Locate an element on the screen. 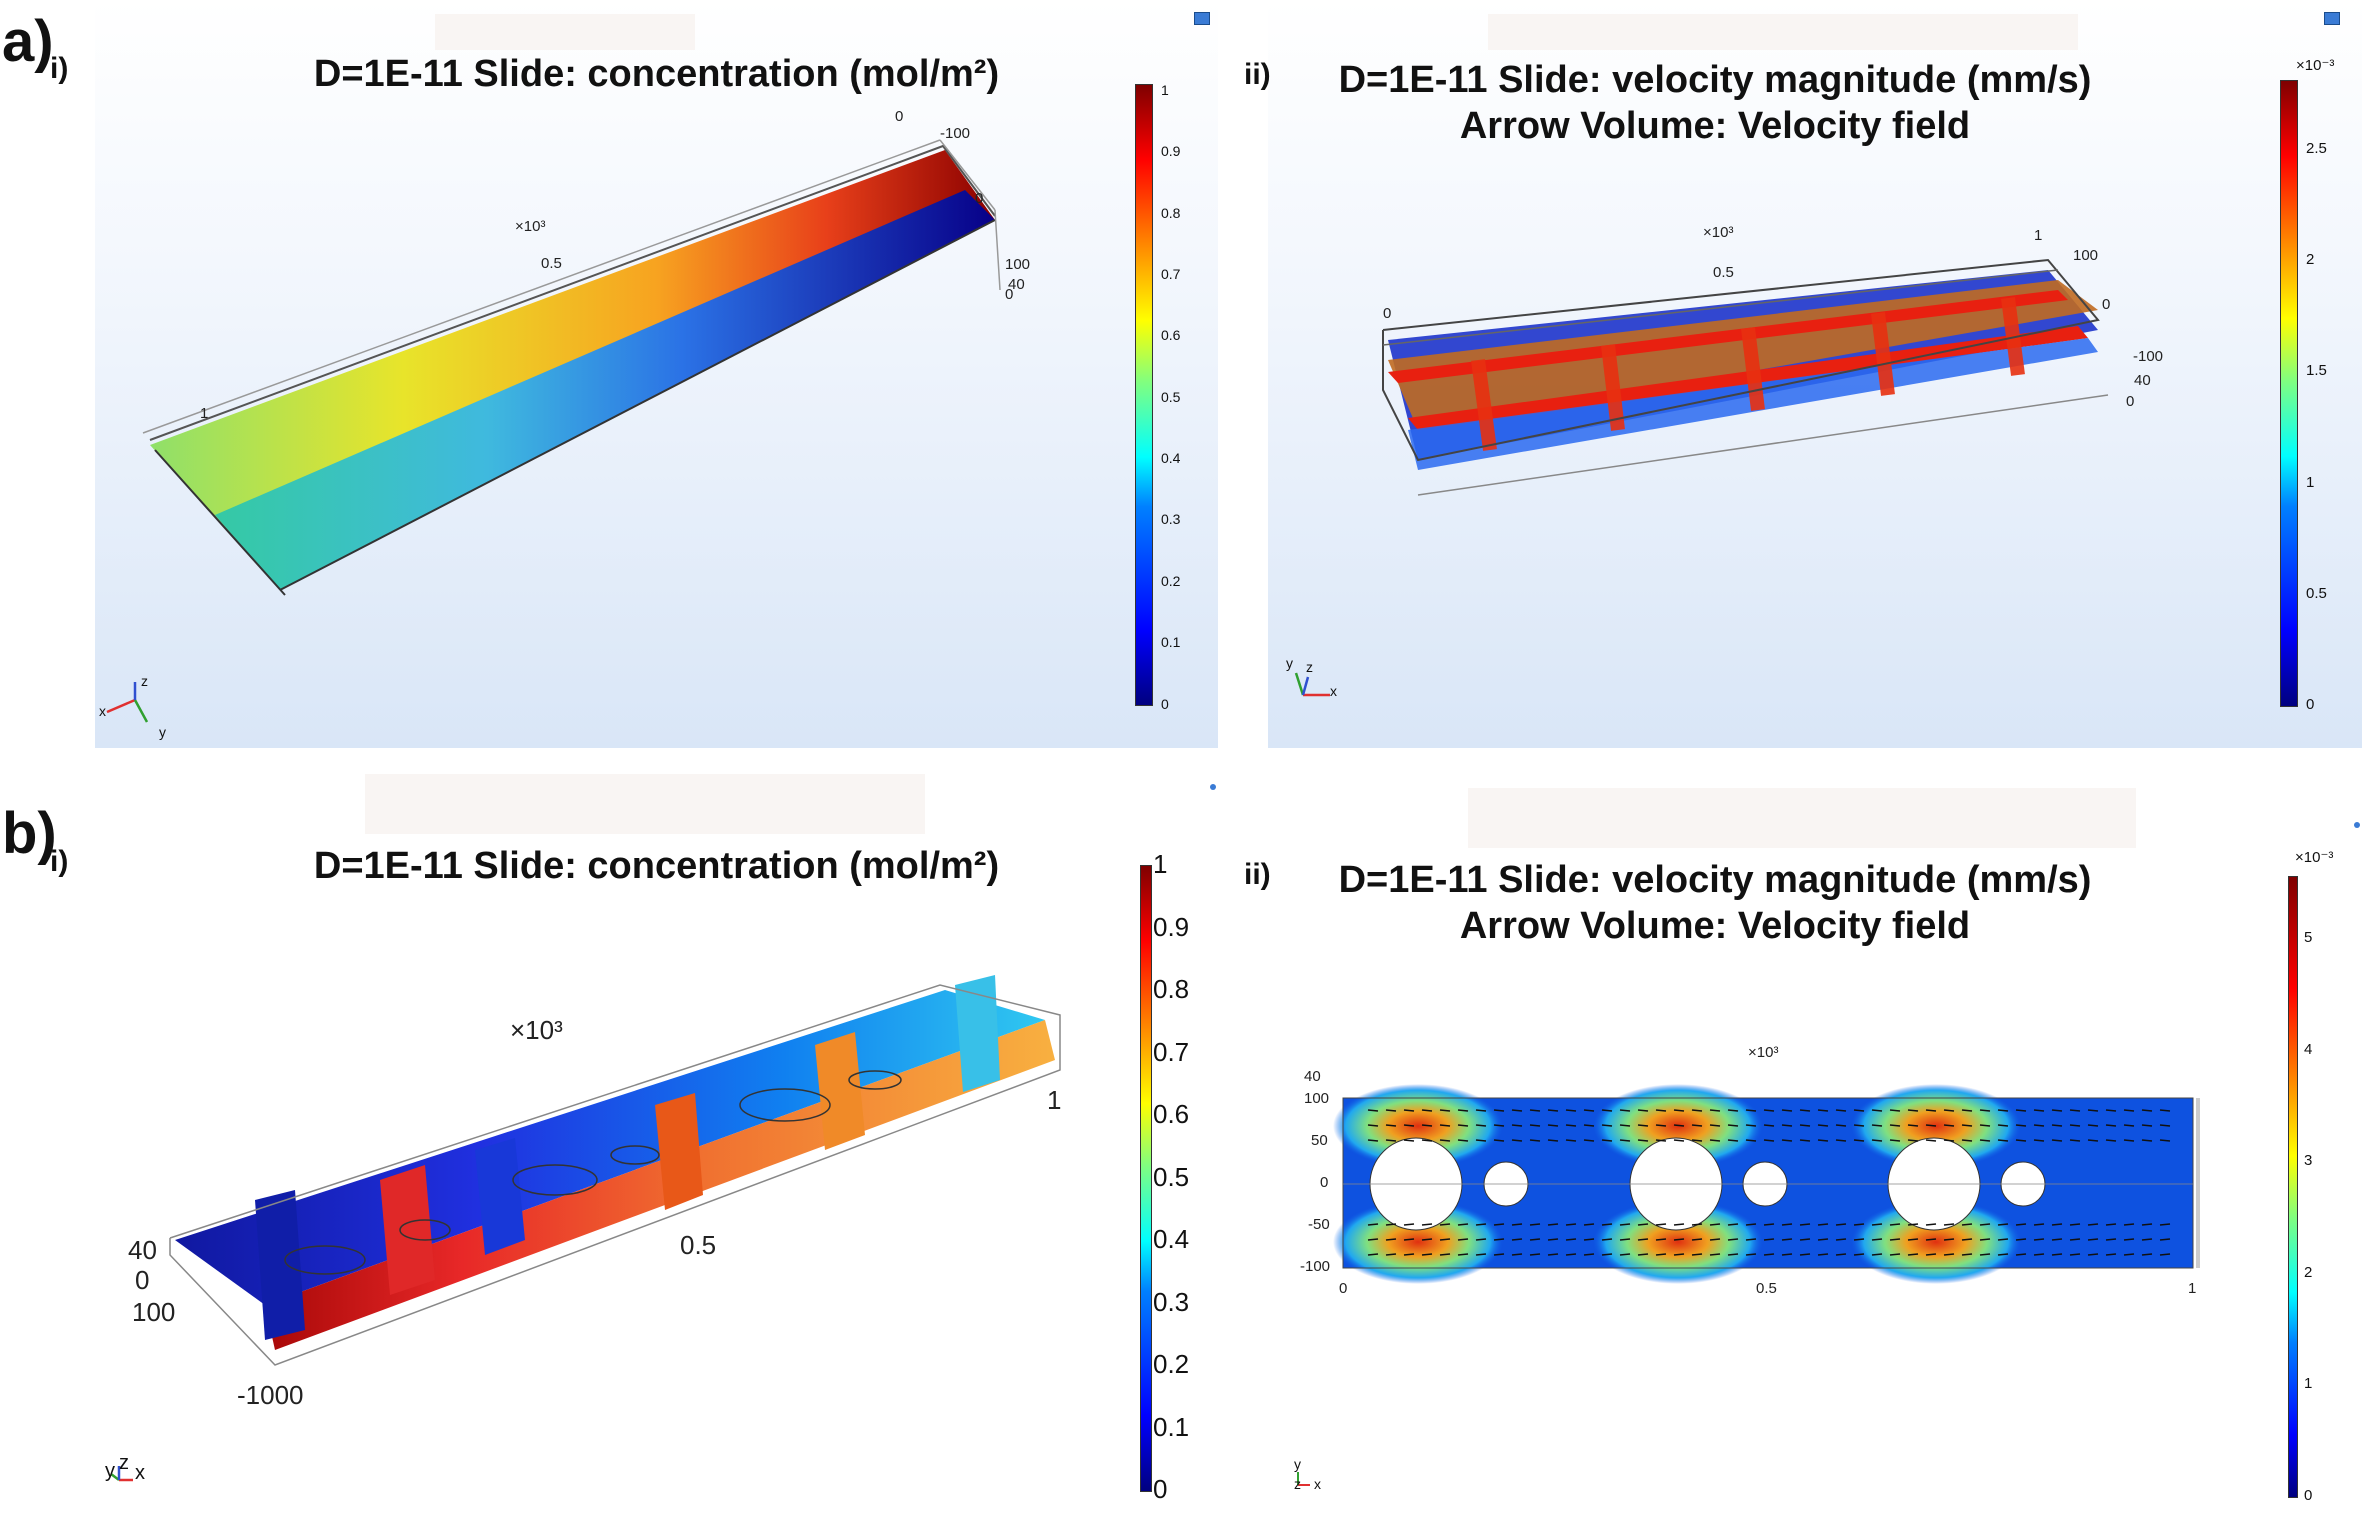  axis-tick-y-100: -100 is located at coordinates (1315, 1266).